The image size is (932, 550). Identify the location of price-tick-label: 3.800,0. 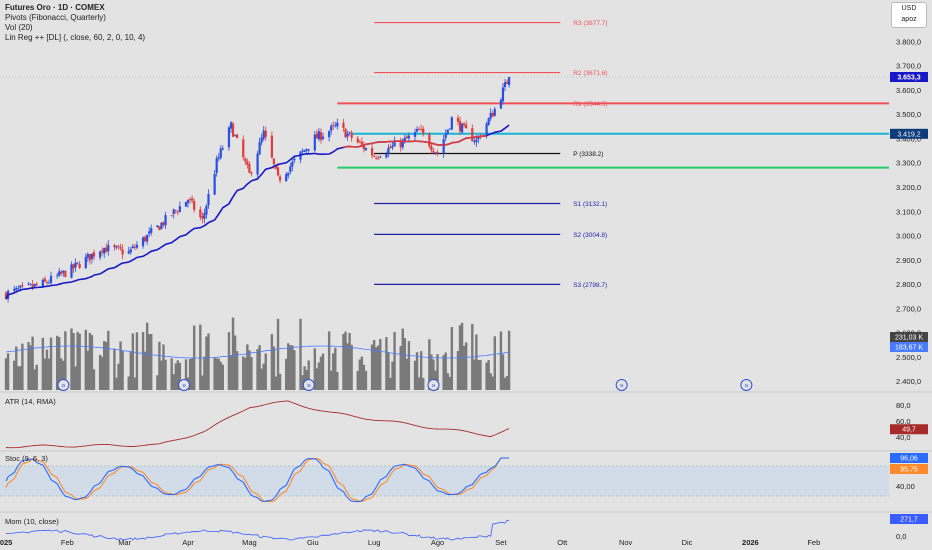
(908, 41).